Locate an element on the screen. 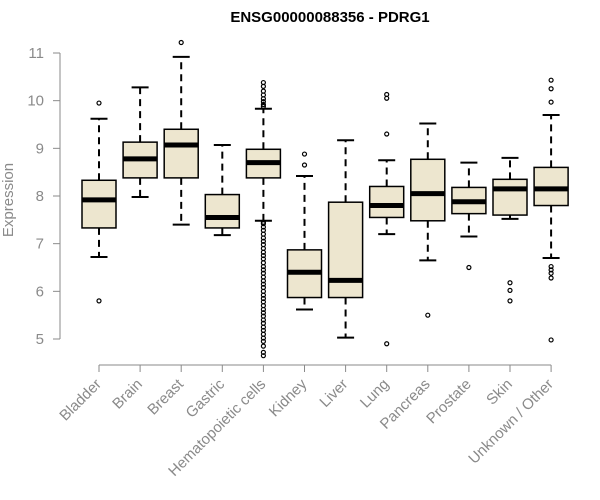 Image resolution: width=600 pixels, height=500 pixels. x-tick-label: Kidney is located at coordinates (288, 397).